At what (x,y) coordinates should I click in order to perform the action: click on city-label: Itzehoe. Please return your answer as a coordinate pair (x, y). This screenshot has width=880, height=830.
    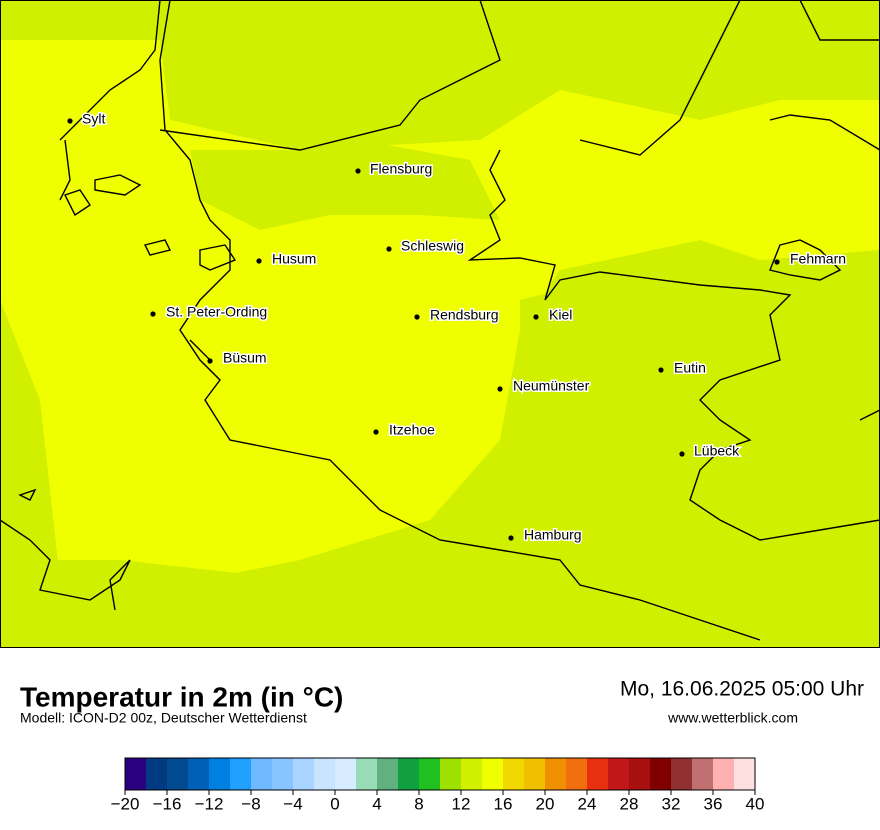
    Looking at the image, I should click on (412, 430).